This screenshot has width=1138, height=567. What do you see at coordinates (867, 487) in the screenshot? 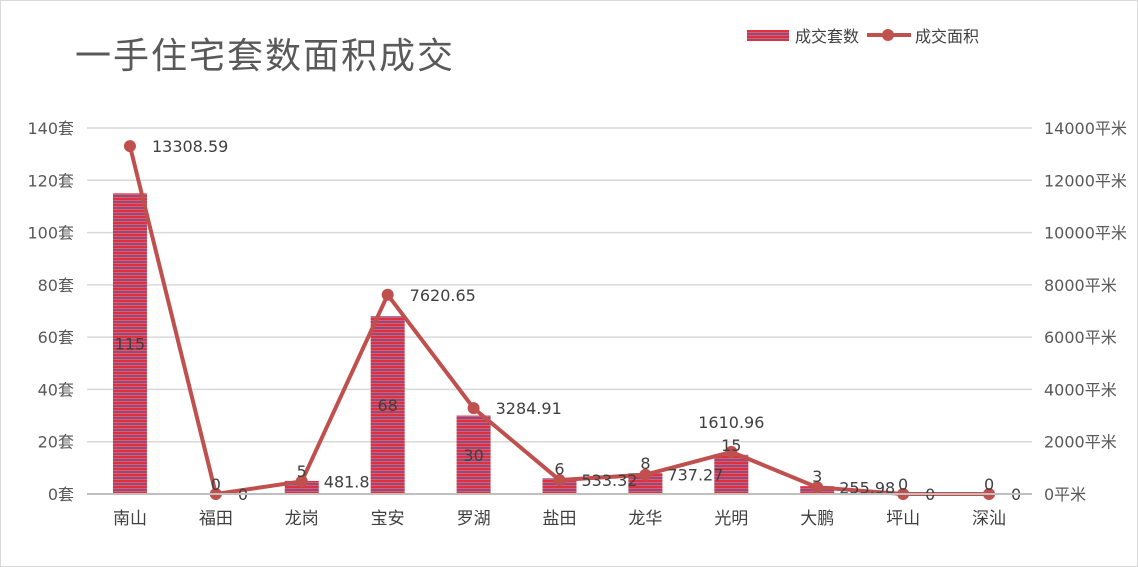
I see `line-data-label: 255.98` at bounding box center [867, 487].